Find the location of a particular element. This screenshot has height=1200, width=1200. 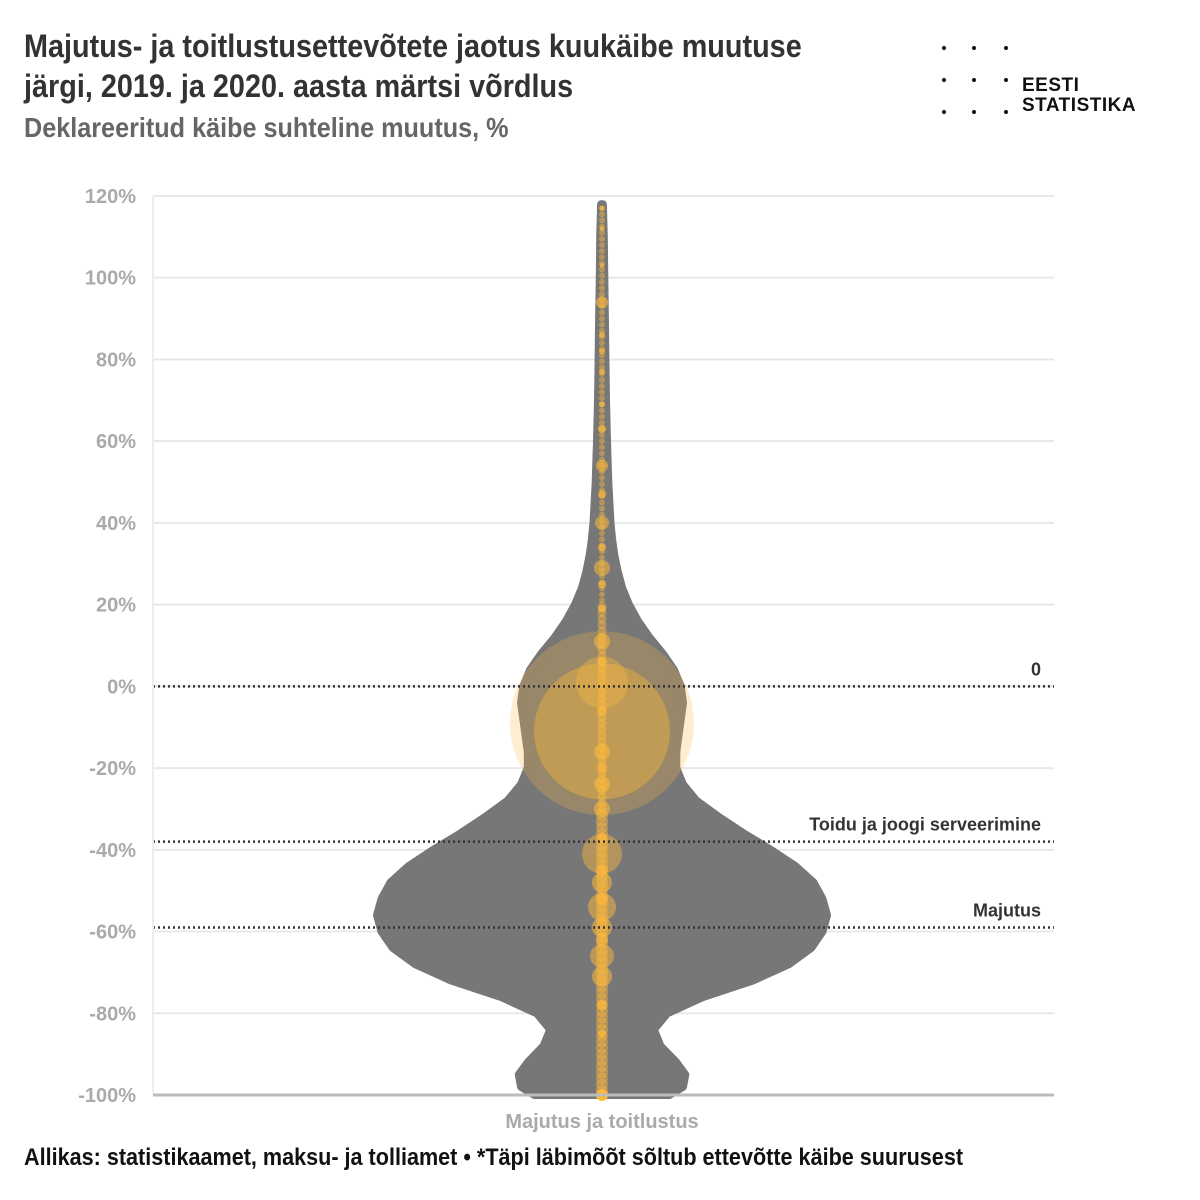

y-tick-label: 120% is located at coordinates (110, 197).